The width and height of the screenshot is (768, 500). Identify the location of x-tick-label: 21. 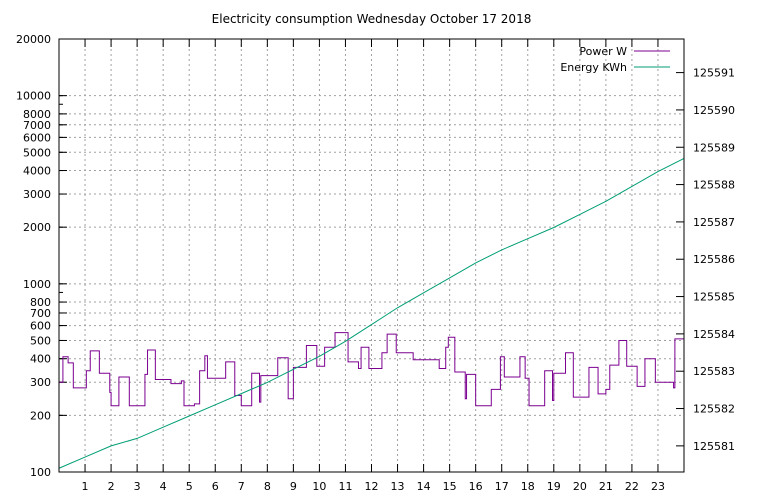
(606, 486).